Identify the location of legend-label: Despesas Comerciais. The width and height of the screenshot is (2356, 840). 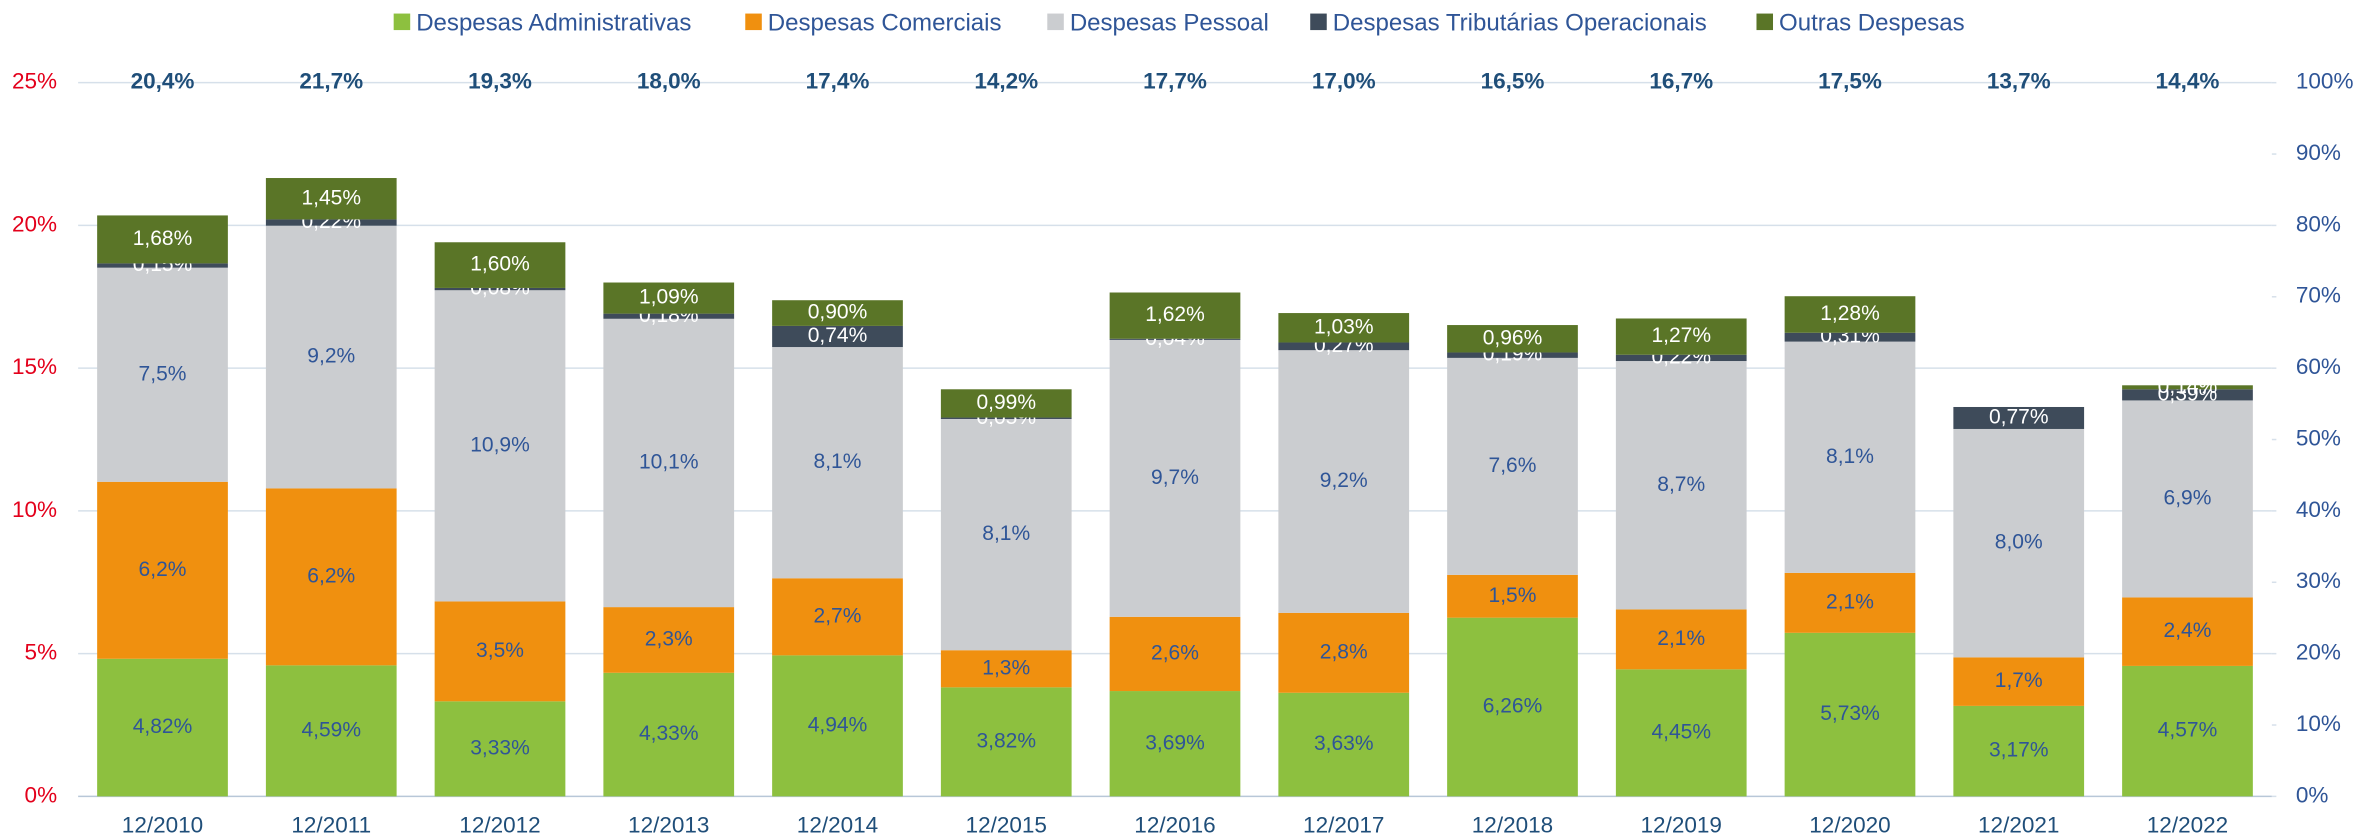
(885, 22).